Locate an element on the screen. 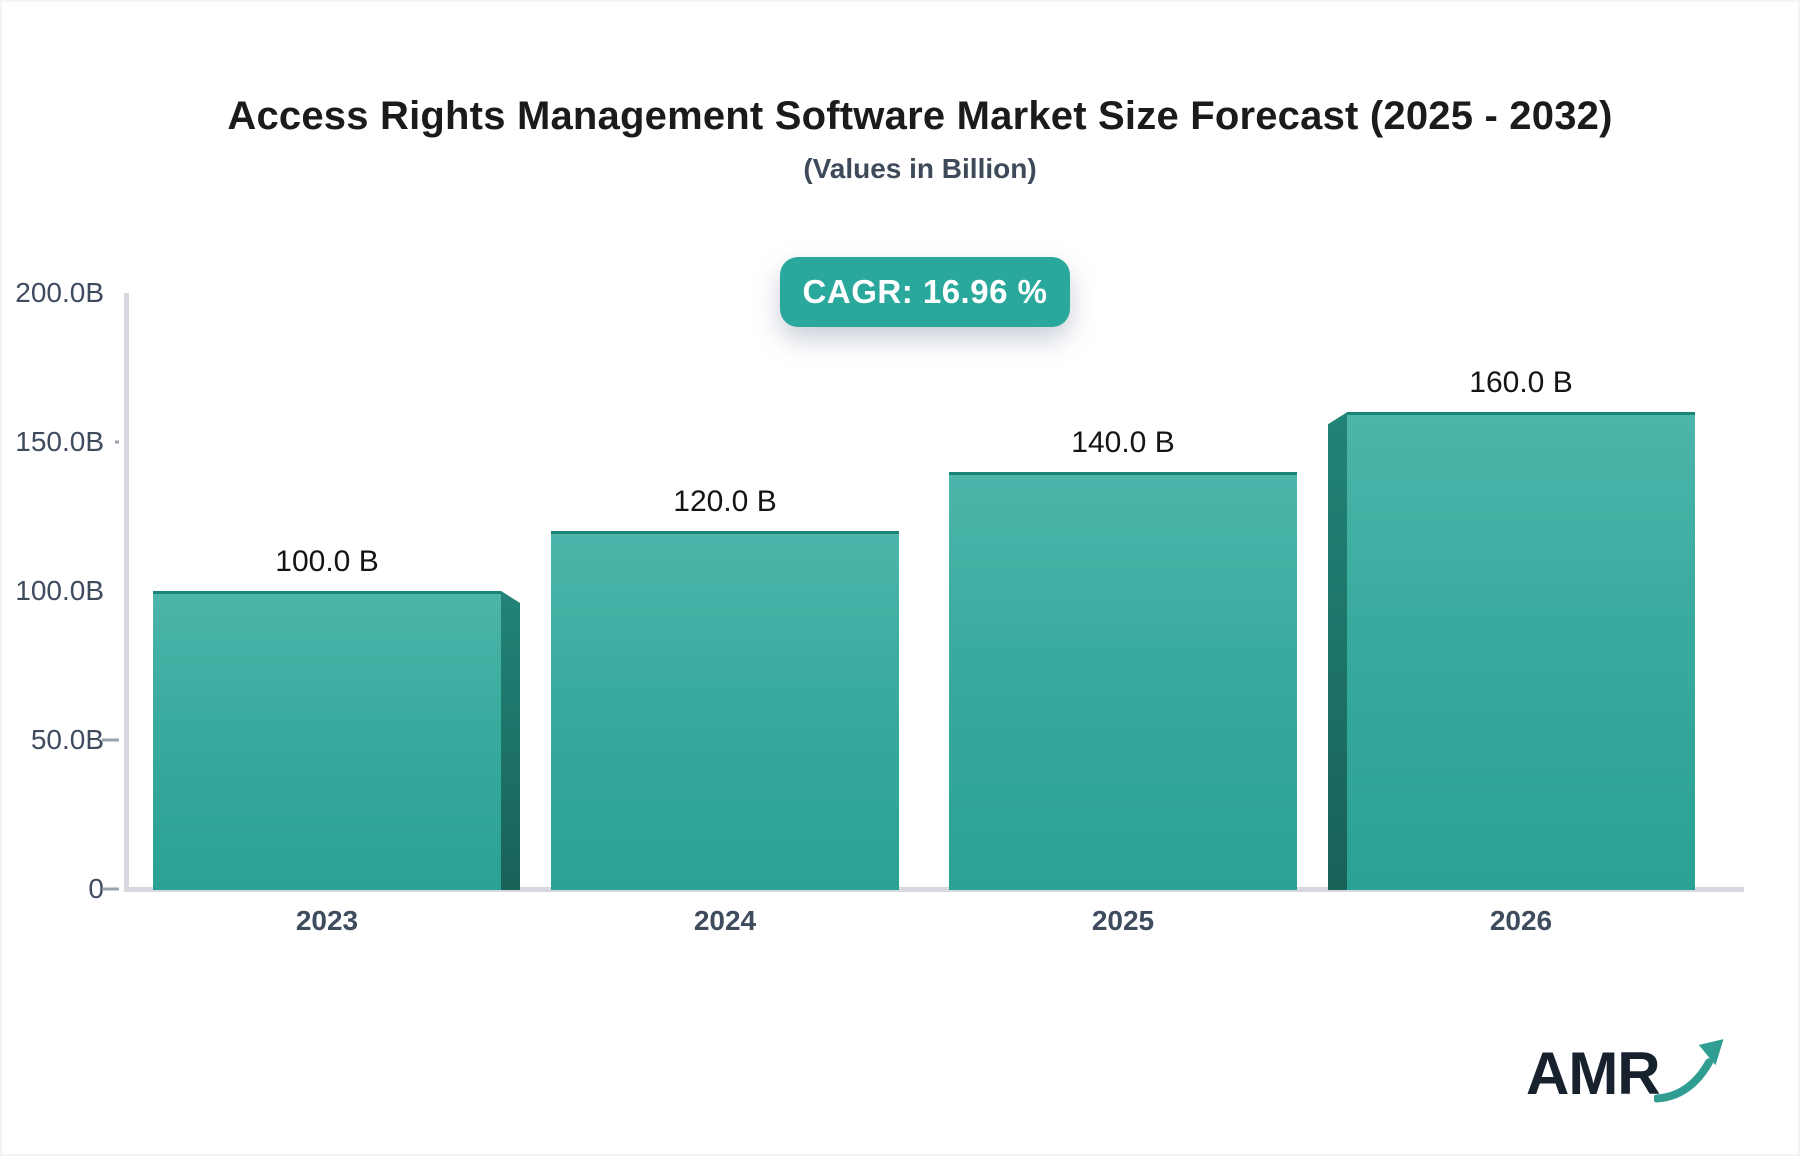  y-axis-line is located at coordinates (126, 591).